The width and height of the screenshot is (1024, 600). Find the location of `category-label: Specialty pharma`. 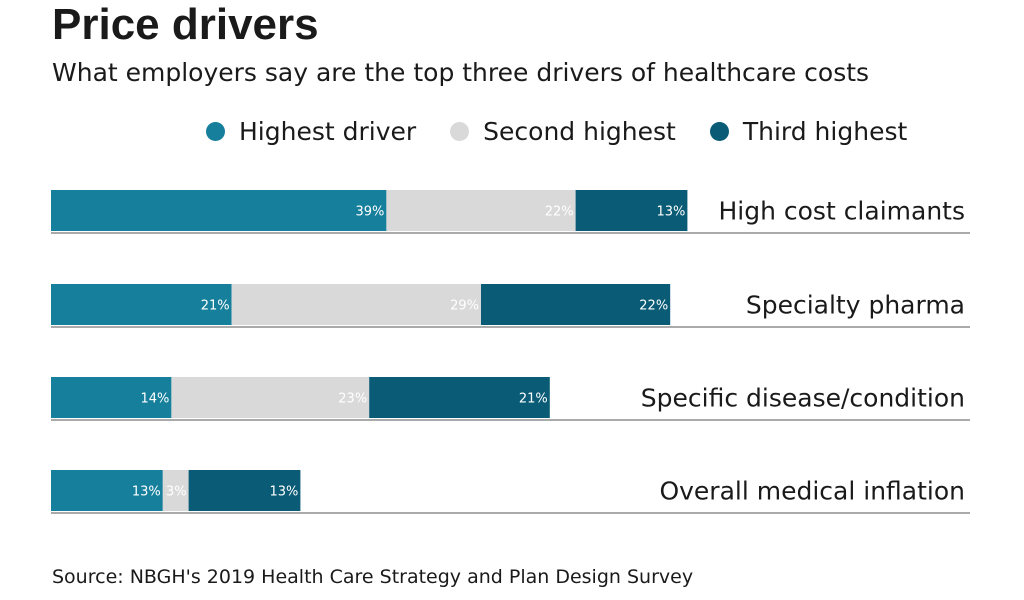

category-label: Specialty pharma is located at coordinates (855, 305).